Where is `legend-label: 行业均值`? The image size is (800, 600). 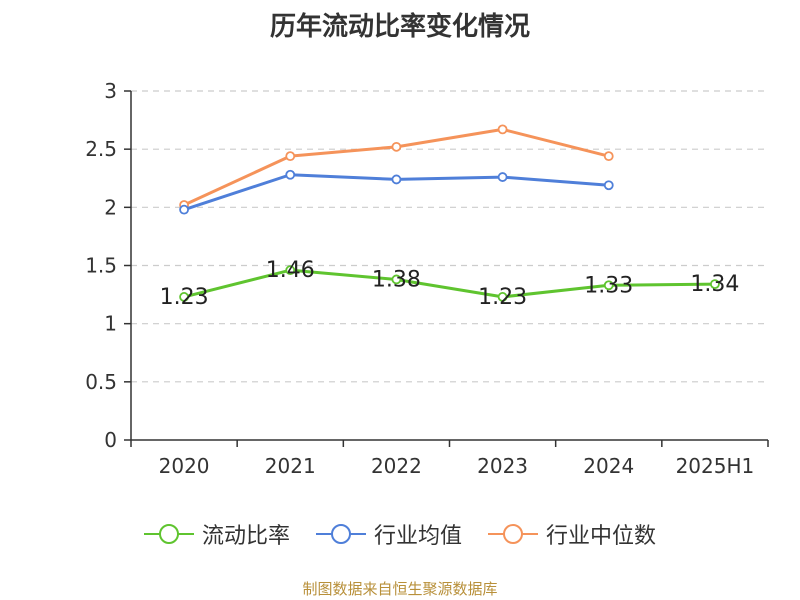 legend-label: 行业均值 is located at coordinates (417, 536).